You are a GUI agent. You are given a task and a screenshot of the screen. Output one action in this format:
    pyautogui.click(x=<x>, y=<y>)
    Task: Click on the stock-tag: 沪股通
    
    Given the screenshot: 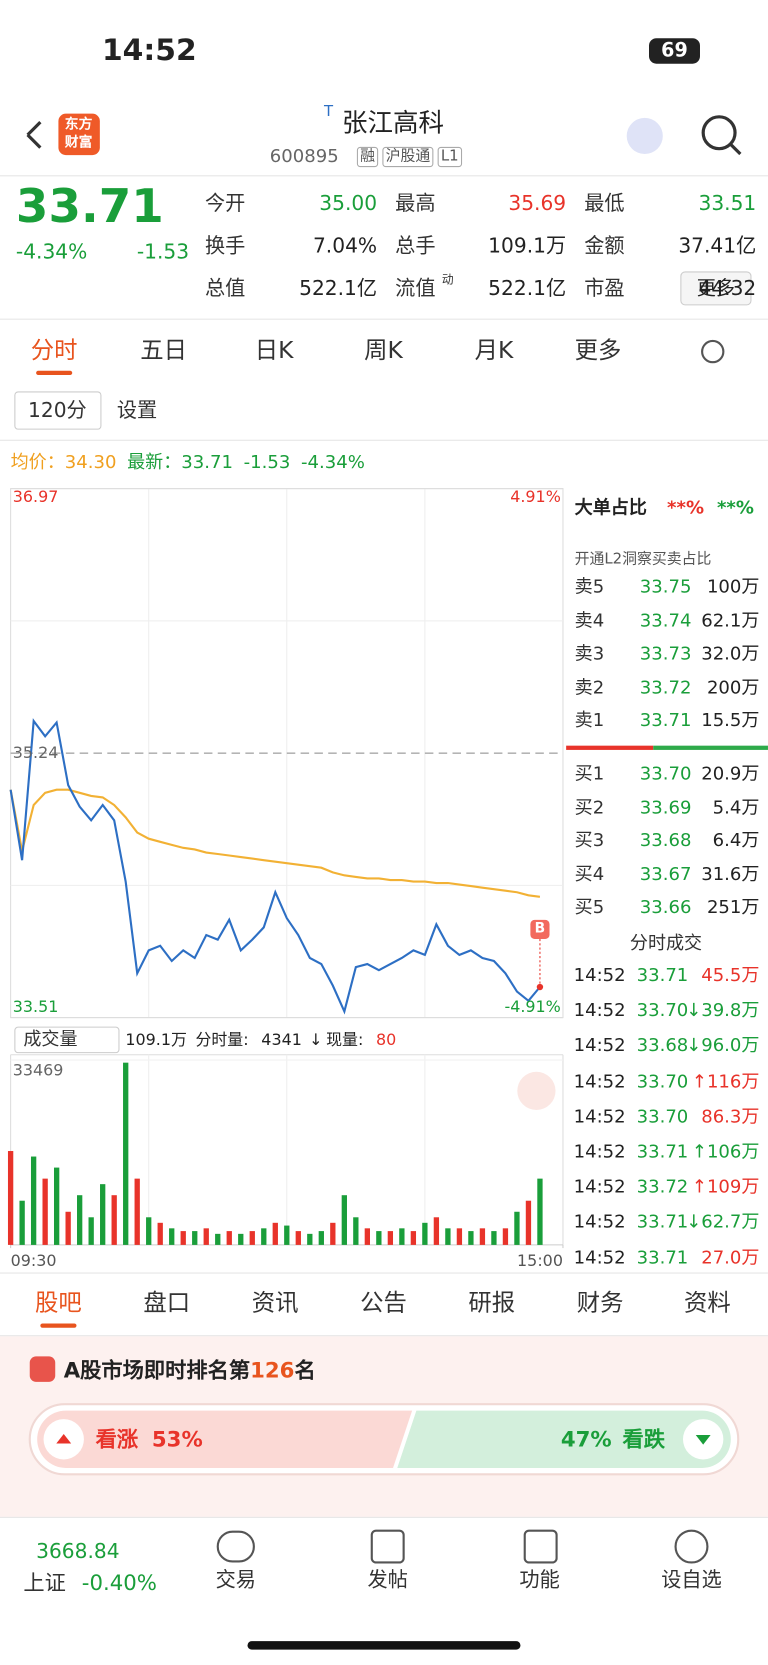 What is the action you would take?
    pyautogui.click(x=408, y=157)
    